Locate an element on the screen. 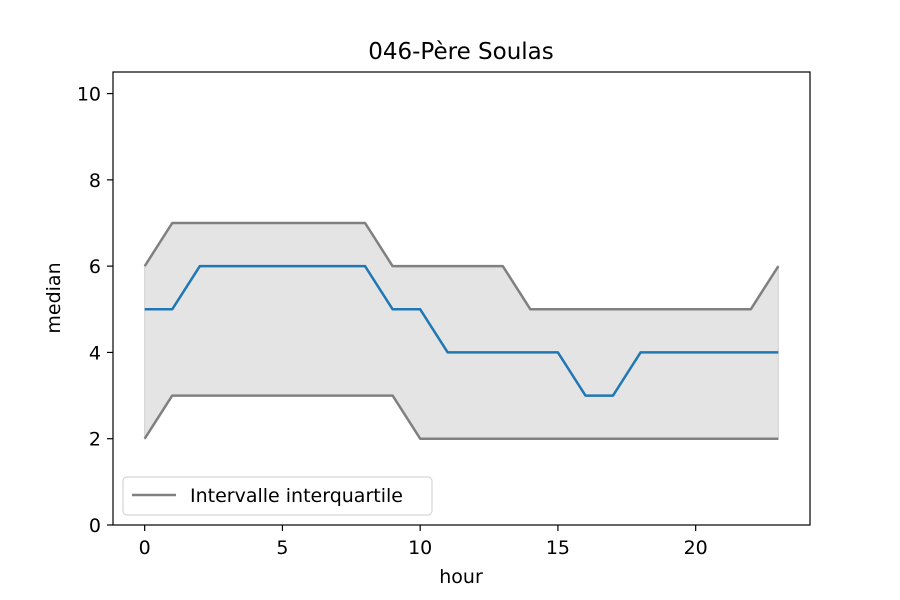 This screenshot has height=600, width=900. x-tick-label: 0 is located at coordinates (145, 548).